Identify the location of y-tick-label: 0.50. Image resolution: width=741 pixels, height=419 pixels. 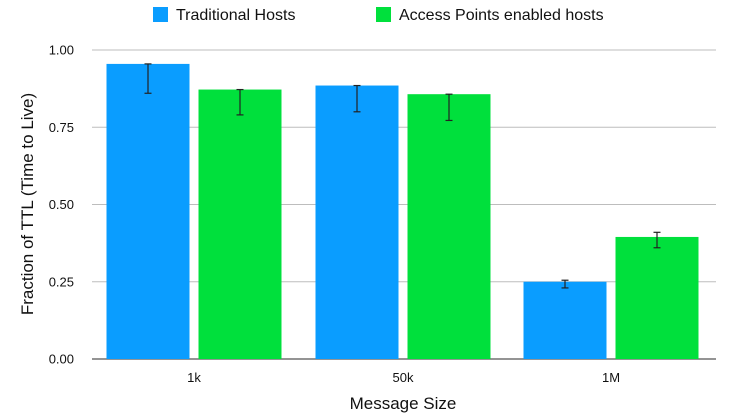
(61, 204).